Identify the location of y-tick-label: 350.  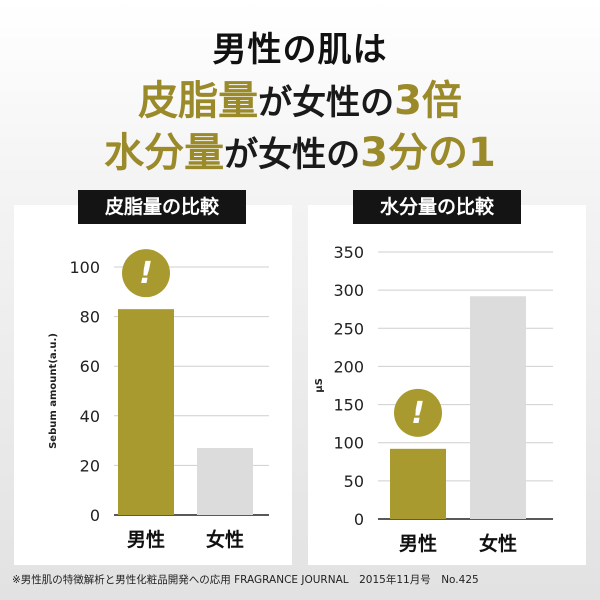
(348, 252).